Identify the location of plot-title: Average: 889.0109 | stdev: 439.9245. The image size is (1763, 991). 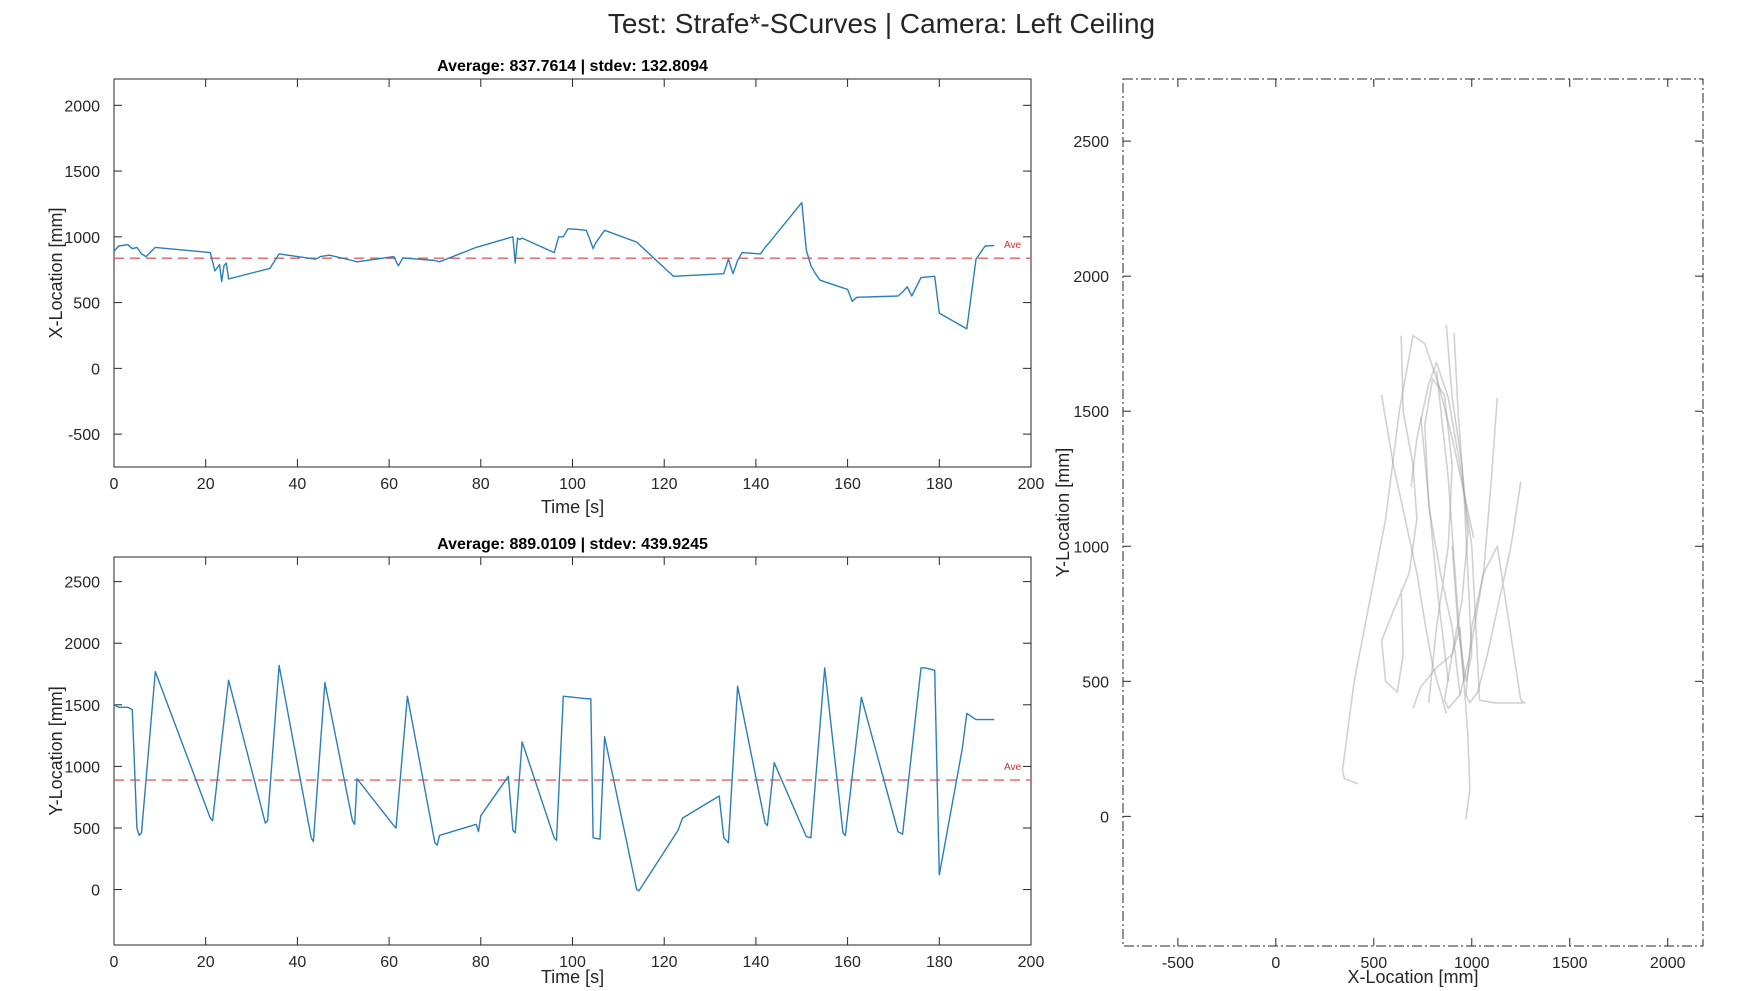
(572, 544).